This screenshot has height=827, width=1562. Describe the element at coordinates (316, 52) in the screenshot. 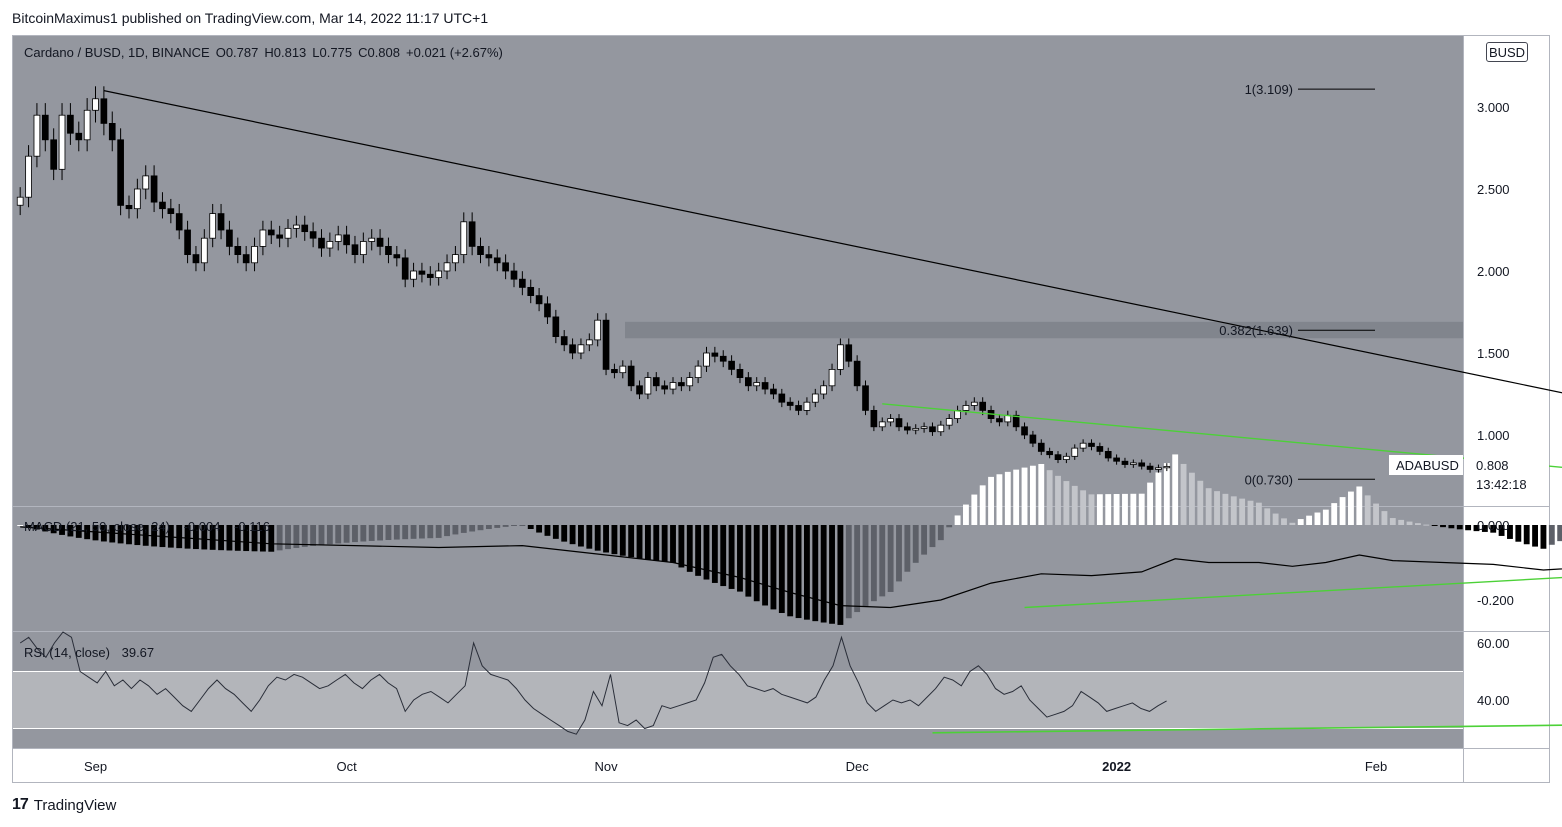

I see `low-label: L` at that location.